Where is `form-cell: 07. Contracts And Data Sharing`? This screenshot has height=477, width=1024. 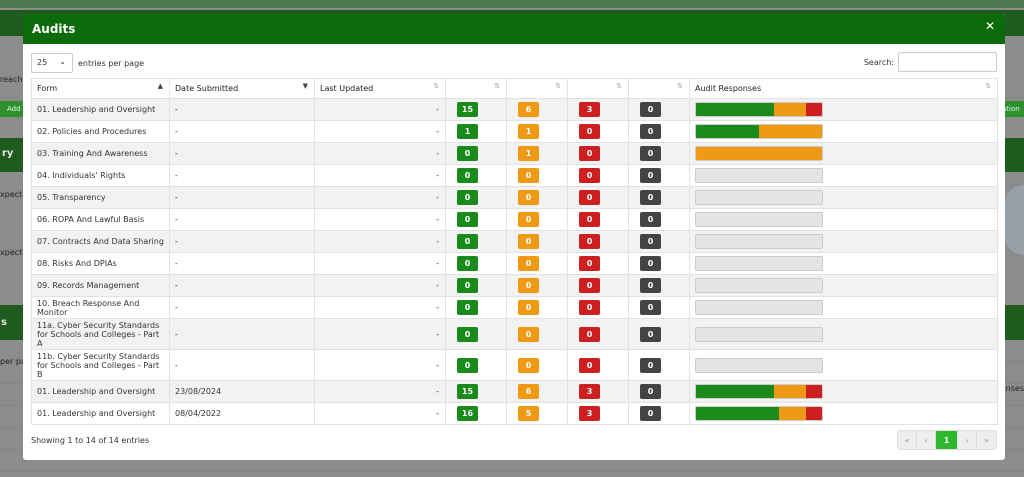
form-cell: 07. Contracts And Data Sharing is located at coordinates (100, 241).